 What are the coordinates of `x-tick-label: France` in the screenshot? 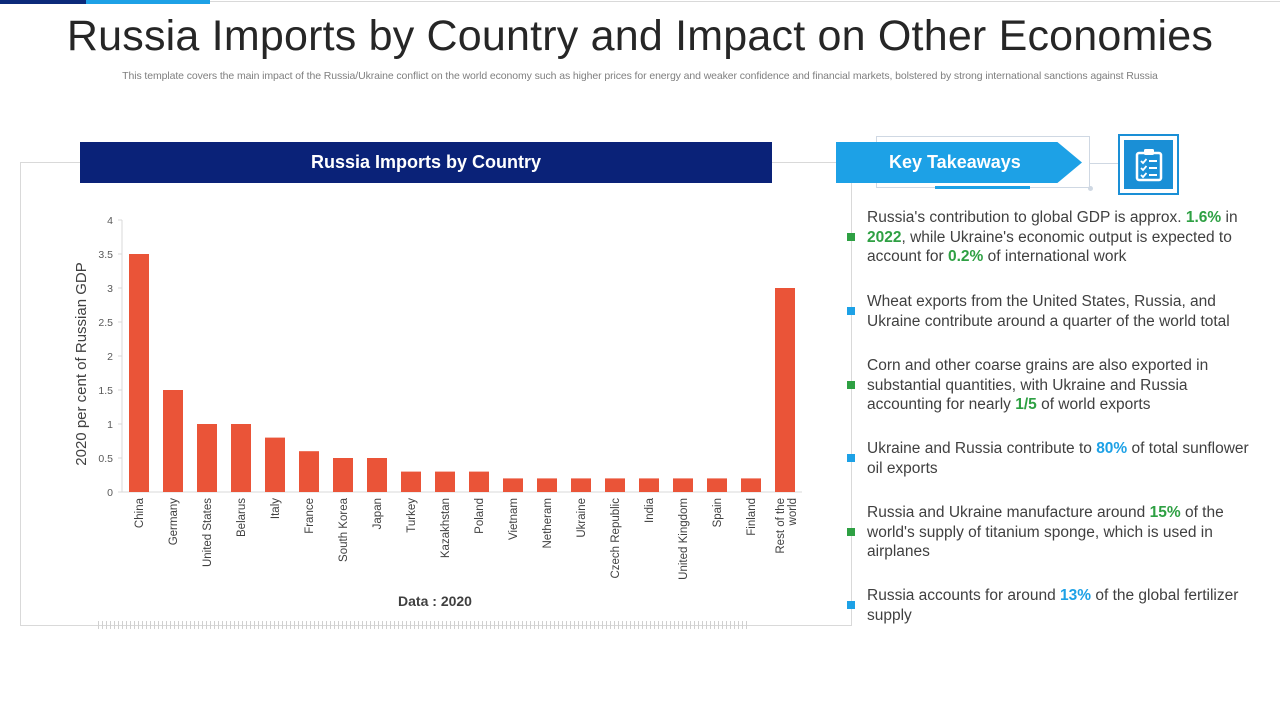 It's located at (310, 516).